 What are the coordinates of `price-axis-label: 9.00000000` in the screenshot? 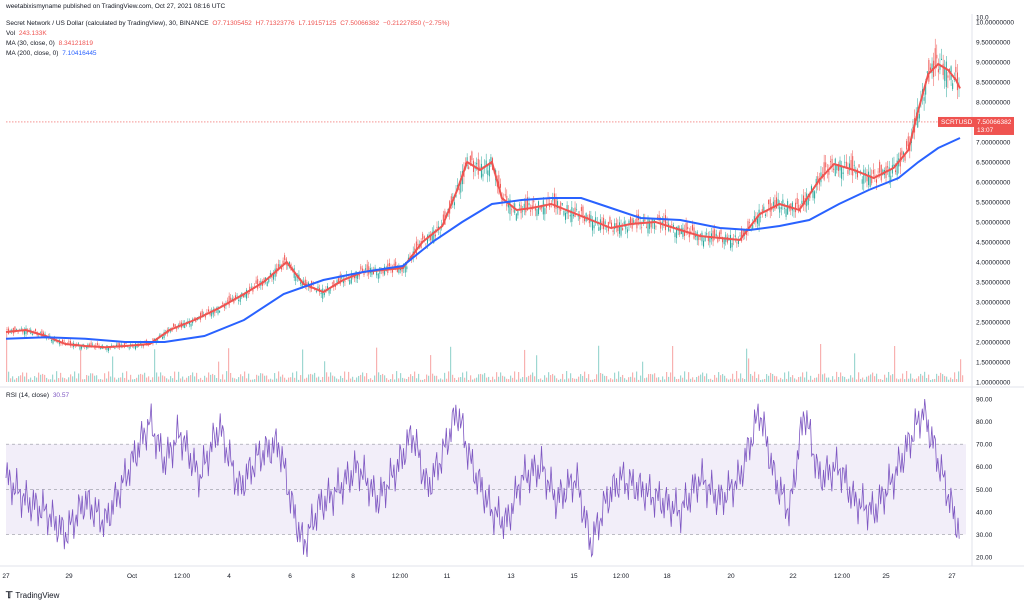 It's located at (993, 63).